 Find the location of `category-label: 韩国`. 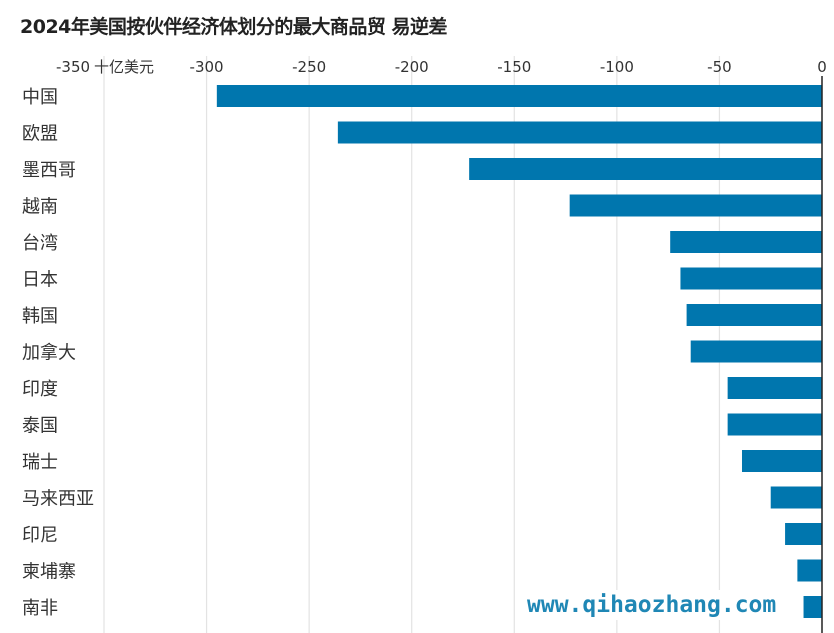

category-label: 韩国 is located at coordinates (40, 316).